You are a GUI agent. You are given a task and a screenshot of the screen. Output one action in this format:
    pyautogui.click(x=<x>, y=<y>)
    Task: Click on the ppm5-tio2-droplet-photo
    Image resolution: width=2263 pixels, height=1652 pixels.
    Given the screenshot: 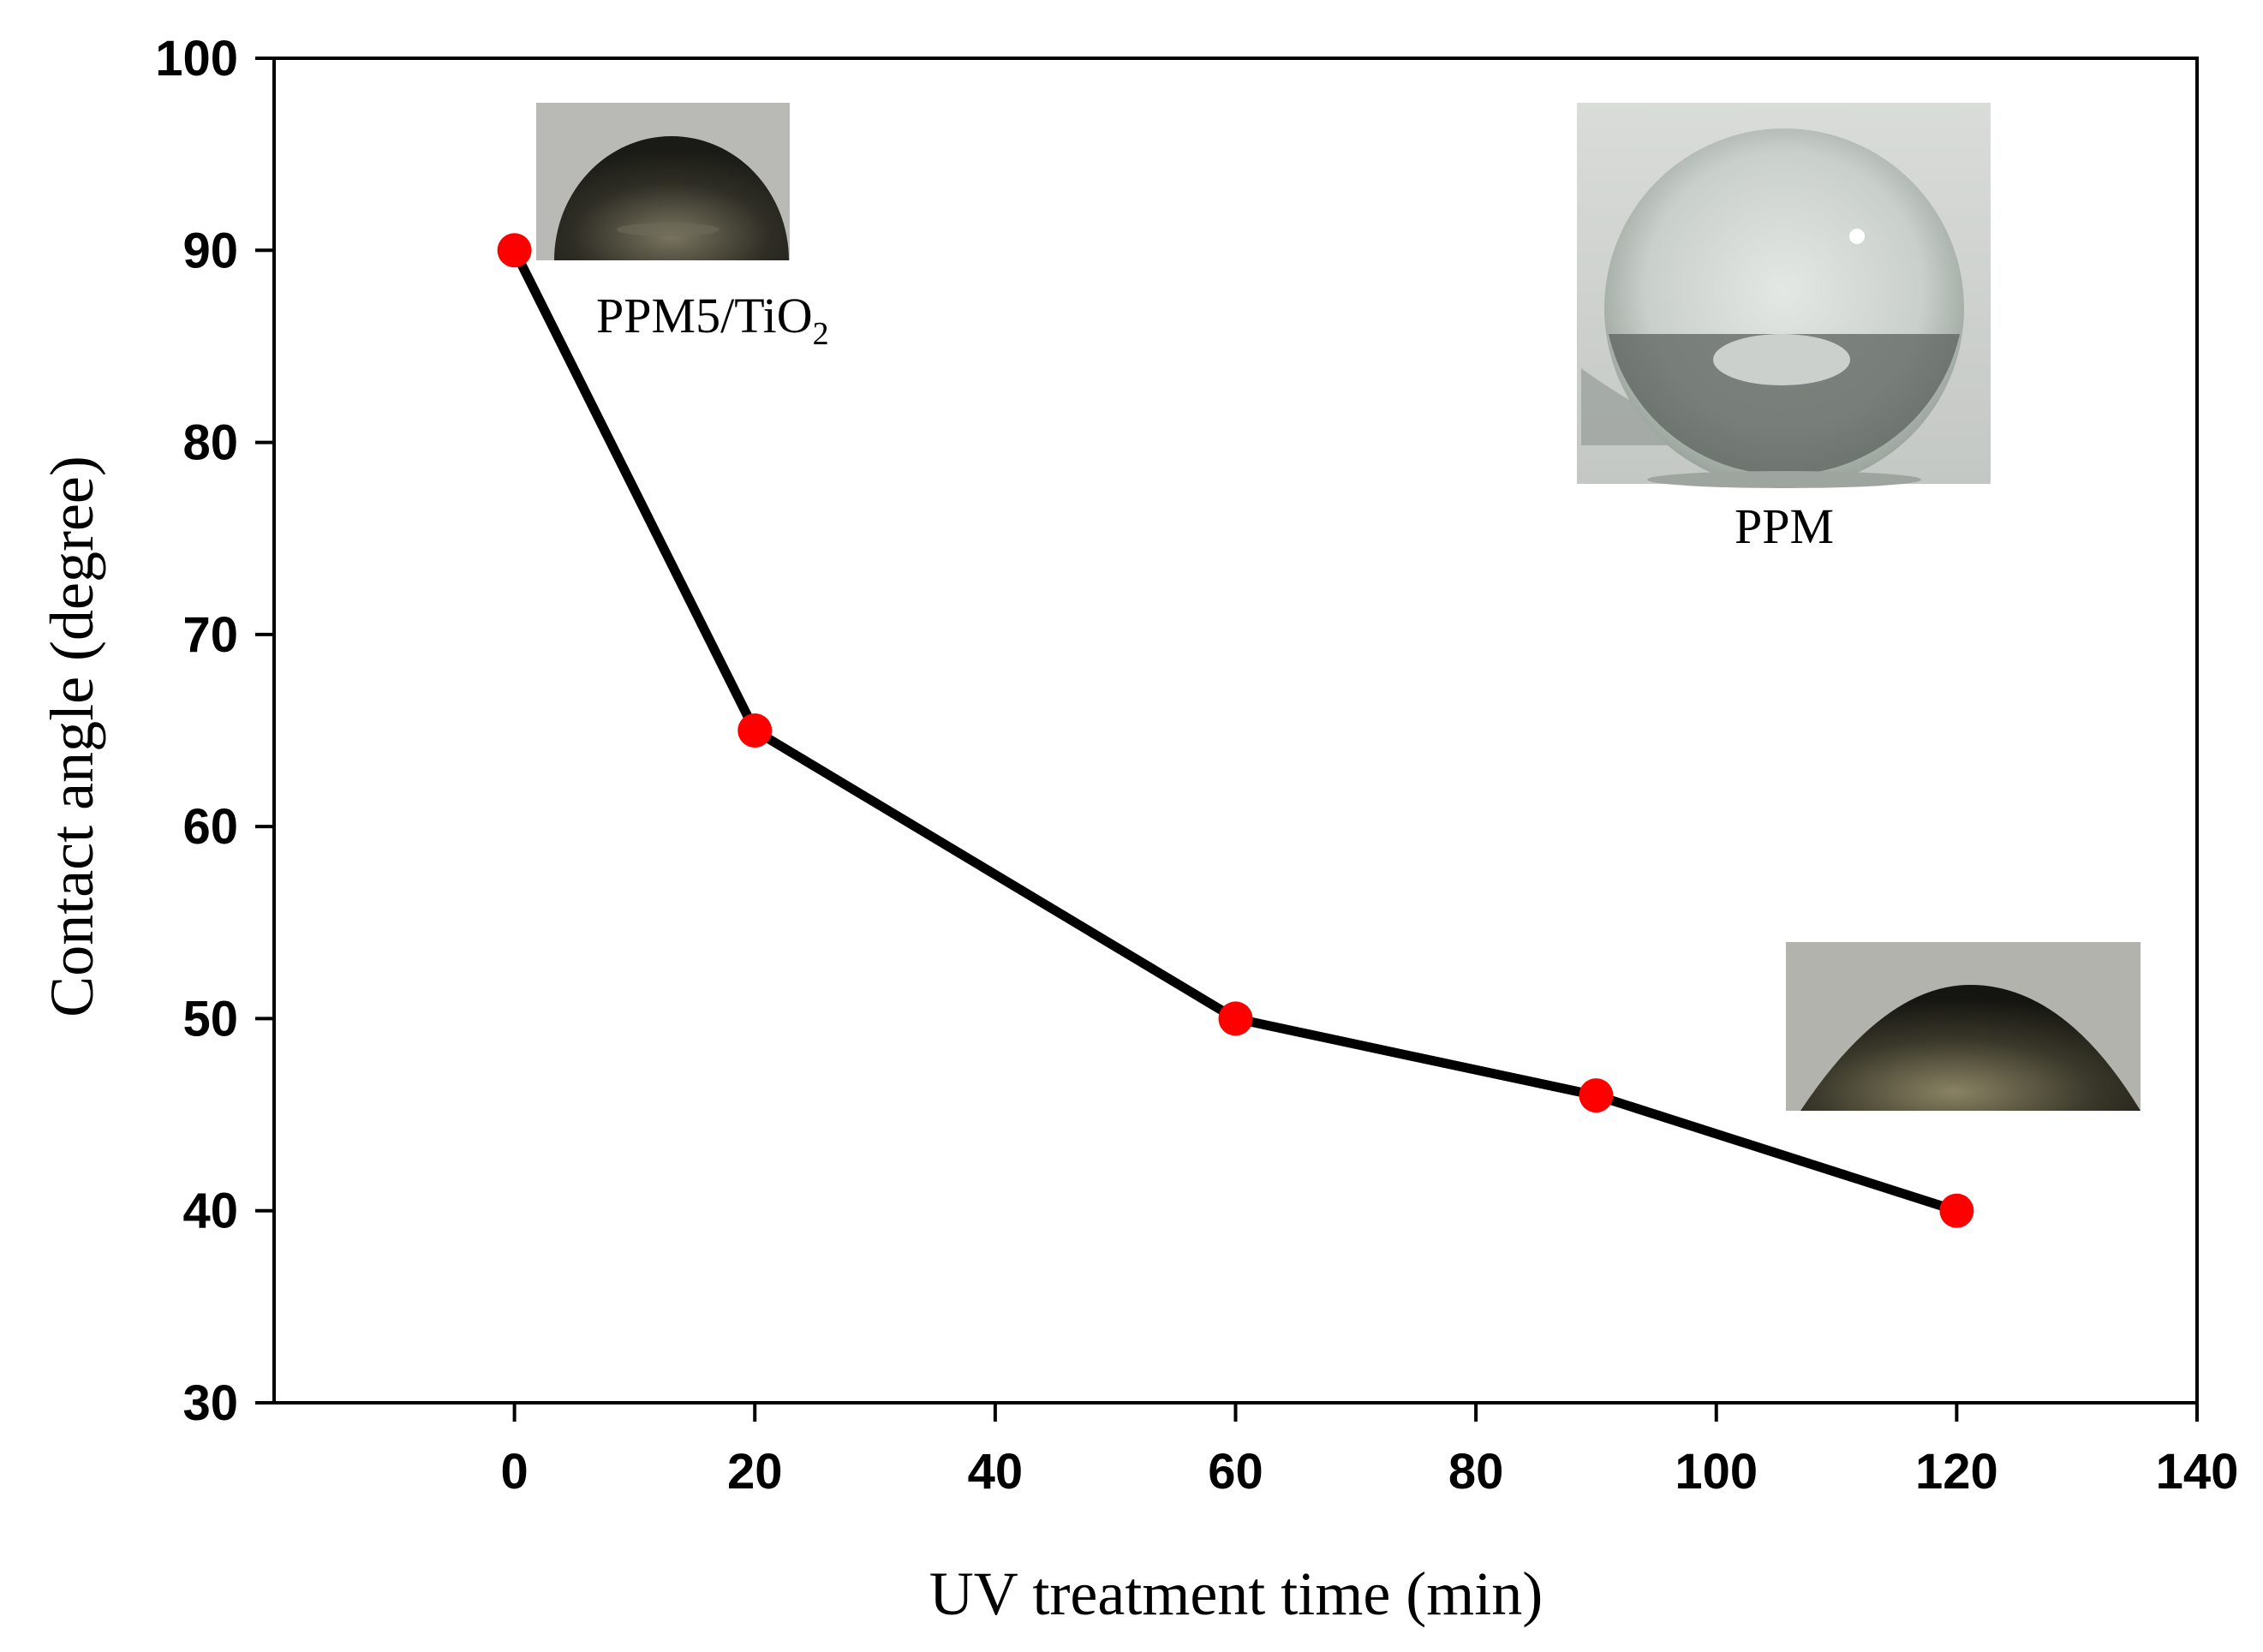 What is the action you would take?
    pyautogui.click(x=663, y=181)
    